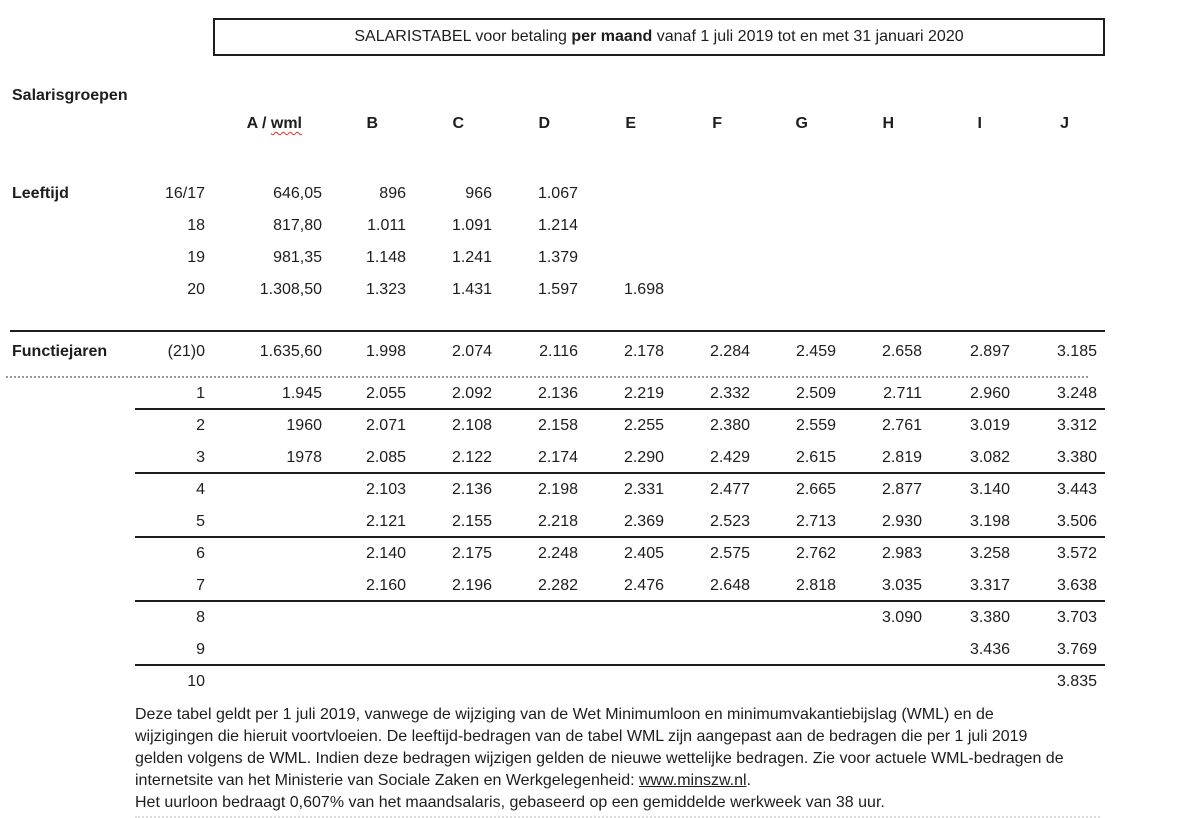 This screenshot has width=1200, height=818. Describe the element at coordinates (385, 351) in the screenshot. I see `table-cell: 1.998` at that location.